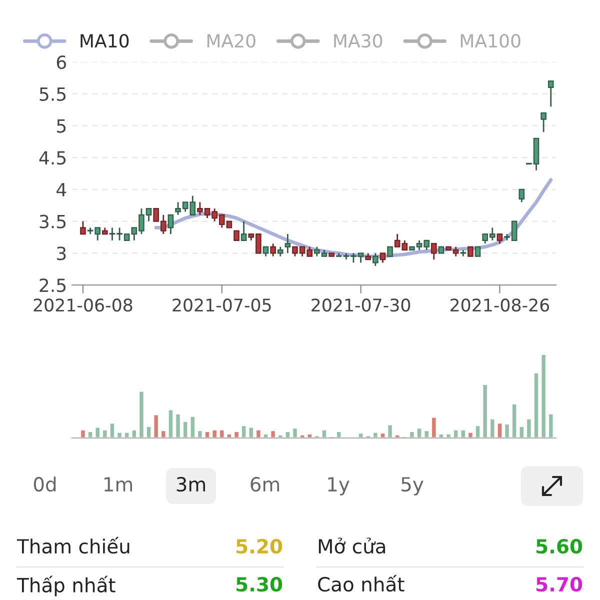 Image resolution: width=600 pixels, height=600 pixels. Describe the element at coordinates (231, 41) in the screenshot. I see `legend-label: MA20` at that location.